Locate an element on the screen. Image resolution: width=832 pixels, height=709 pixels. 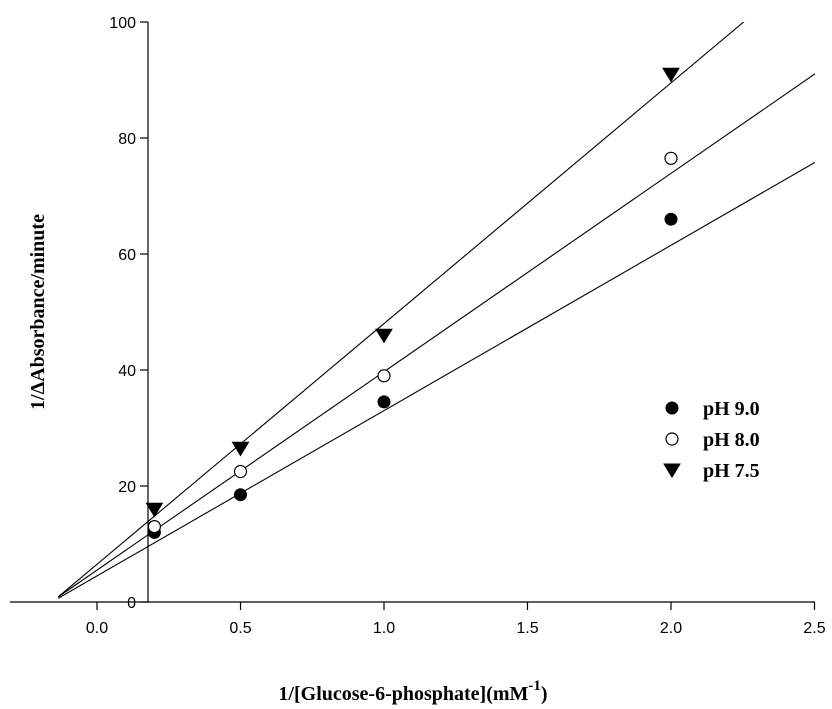
x-tick-label: 1.0 is located at coordinates (384, 628).